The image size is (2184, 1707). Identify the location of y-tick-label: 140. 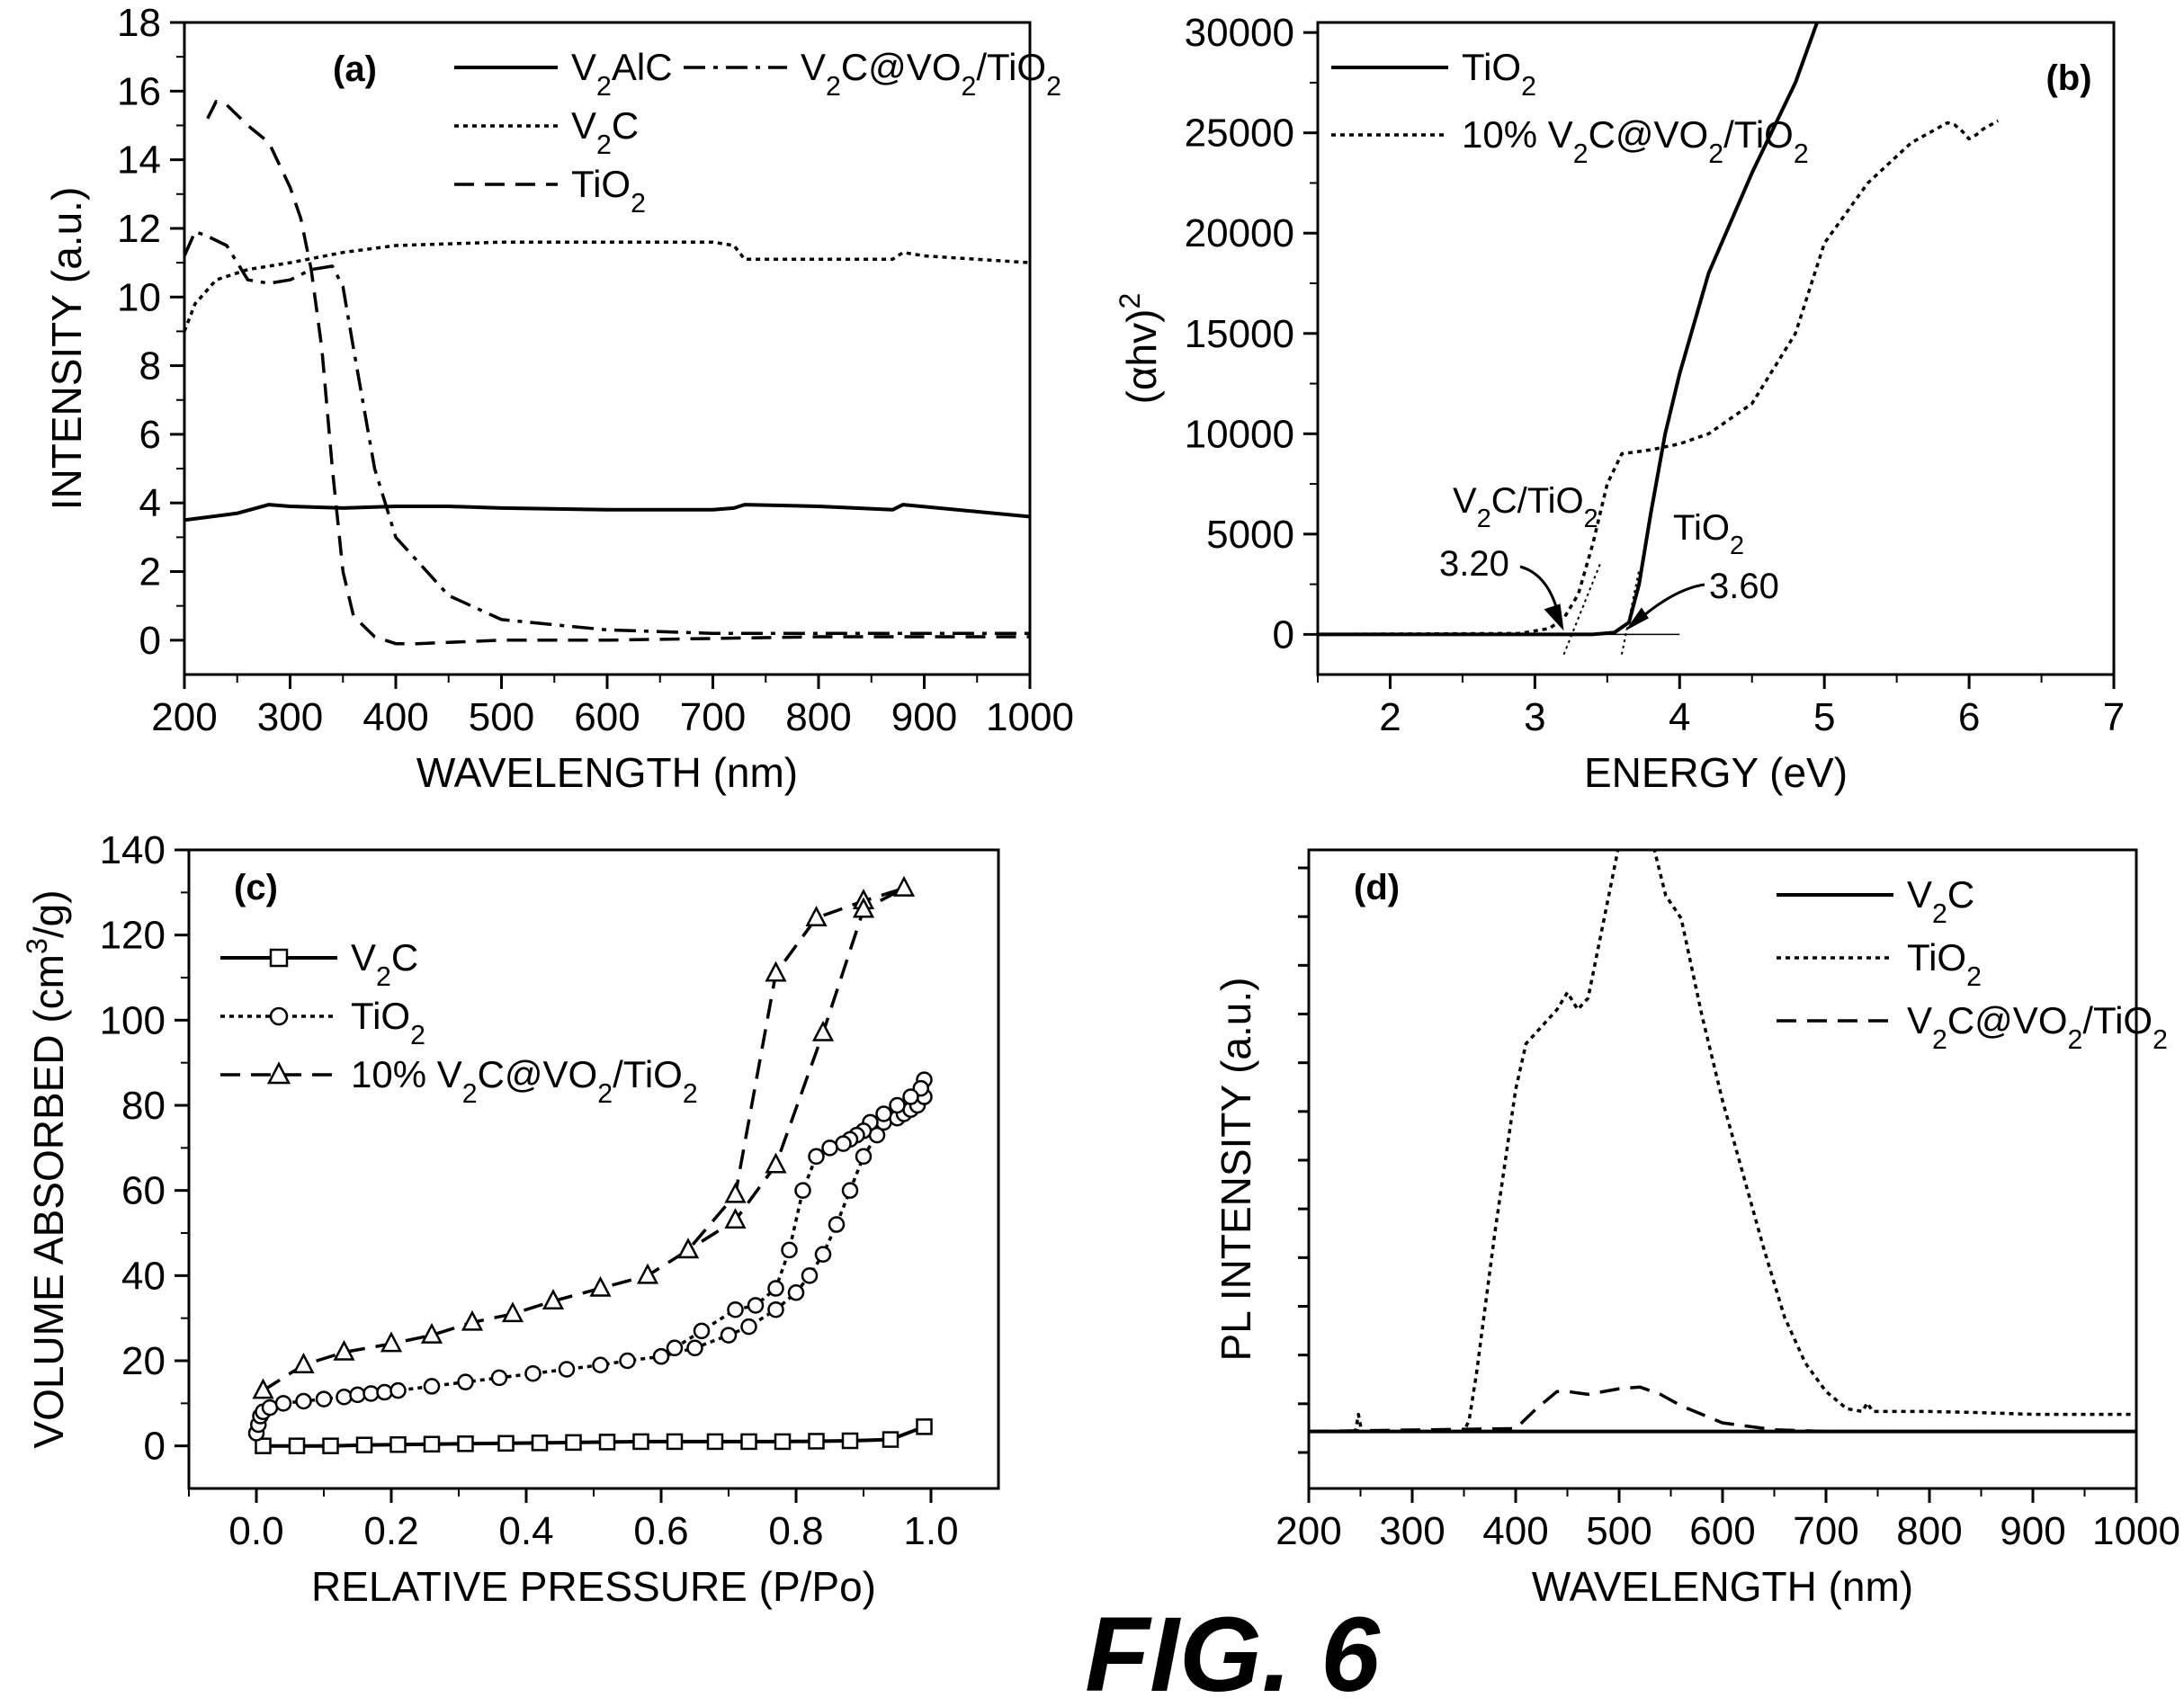
(133, 850).